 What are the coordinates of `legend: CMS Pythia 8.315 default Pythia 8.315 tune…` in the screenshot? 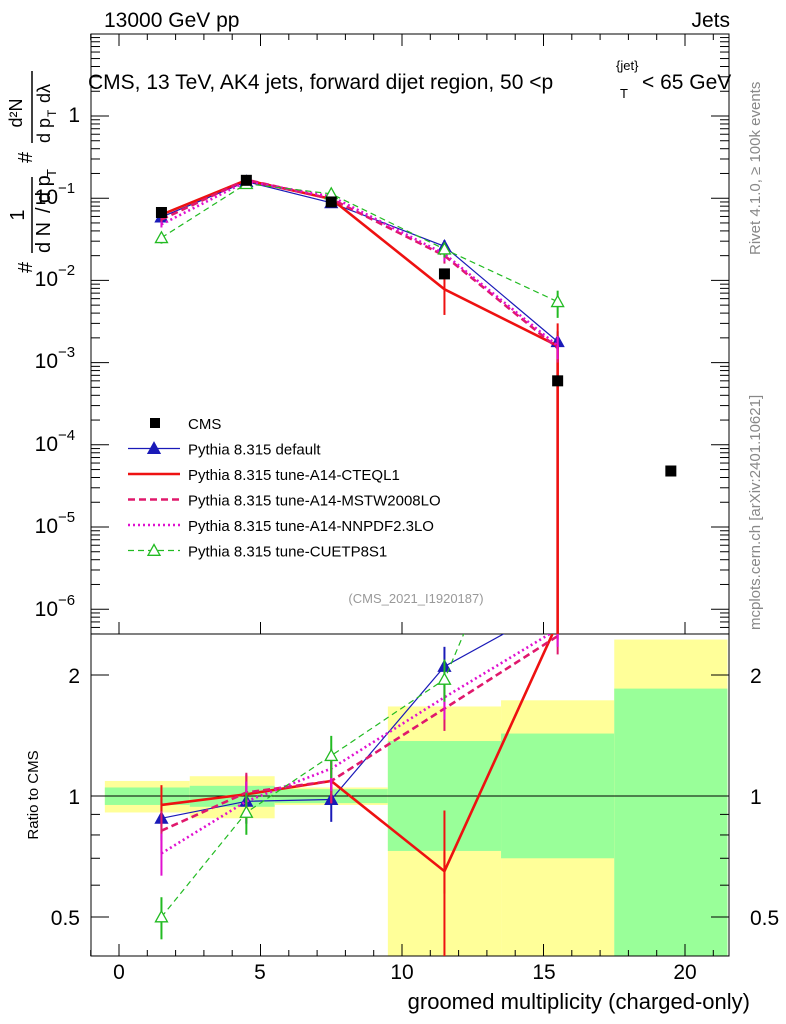 It's located at (284, 488).